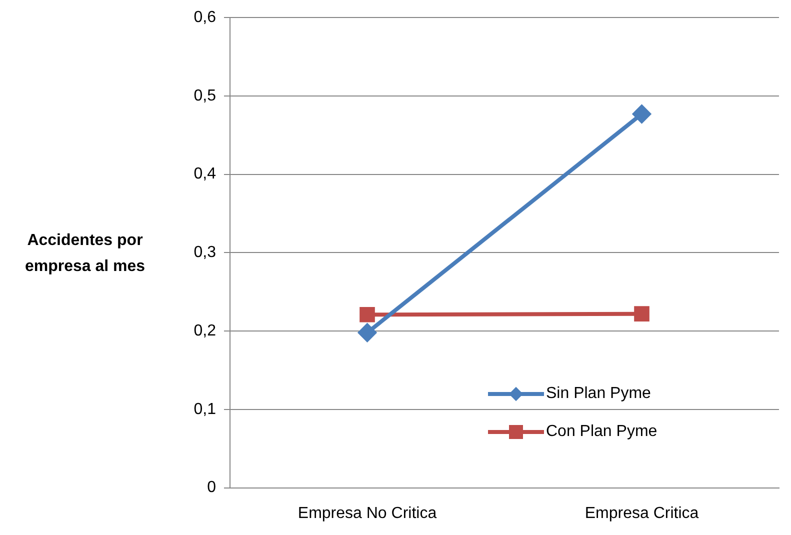 Image resolution: width=791 pixels, height=535 pixels. Describe the element at coordinates (205, 409) in the screenshot. I see `y-tick-label: 0,1` at that location.